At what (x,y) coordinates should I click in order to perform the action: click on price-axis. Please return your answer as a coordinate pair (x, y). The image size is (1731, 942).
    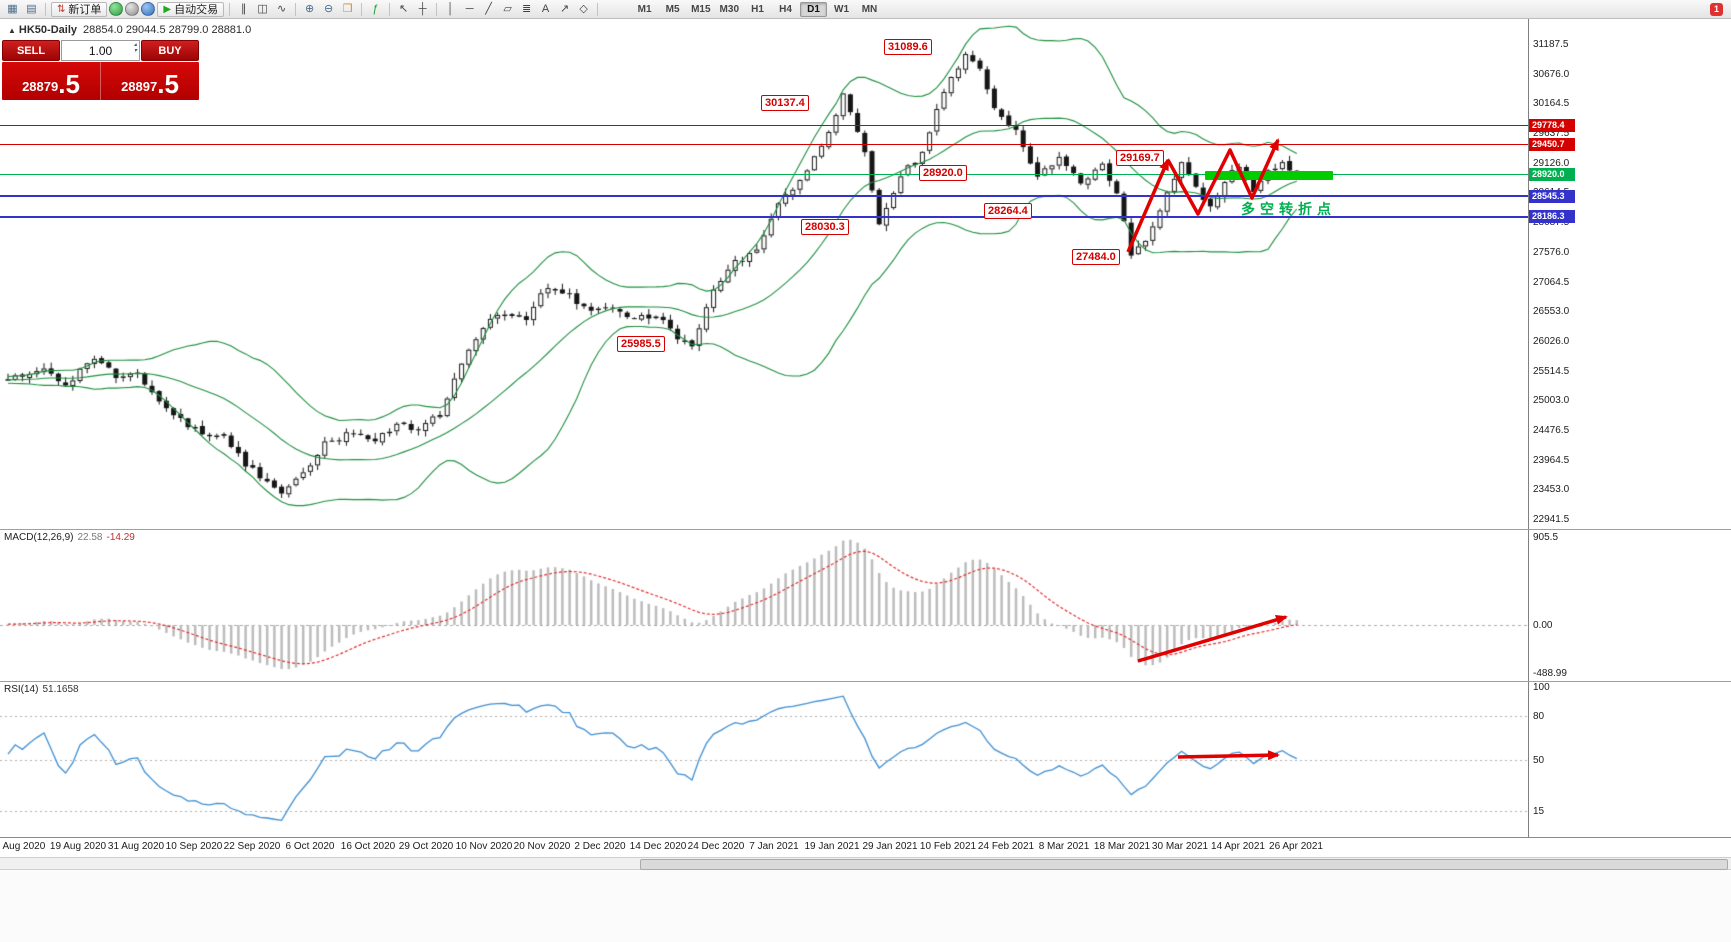
    Looking at the image, I should click on (1629, 428).